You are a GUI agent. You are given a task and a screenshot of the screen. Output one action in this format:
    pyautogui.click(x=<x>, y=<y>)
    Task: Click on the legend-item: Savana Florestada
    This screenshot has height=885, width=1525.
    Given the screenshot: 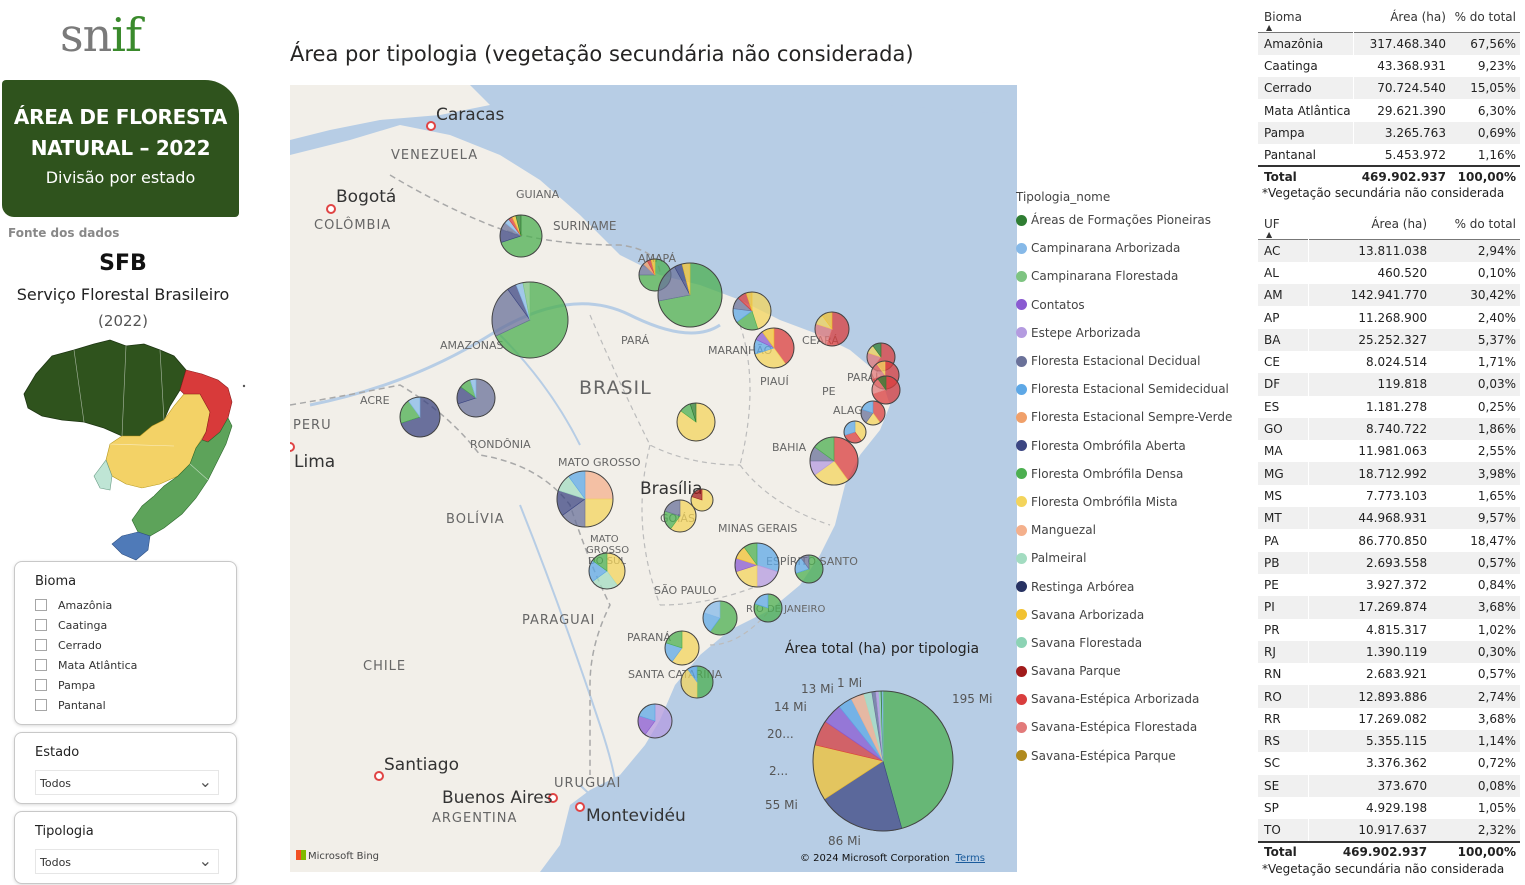 What is the action you would take?
    pyautogui.click(x=1133, y=643)
    